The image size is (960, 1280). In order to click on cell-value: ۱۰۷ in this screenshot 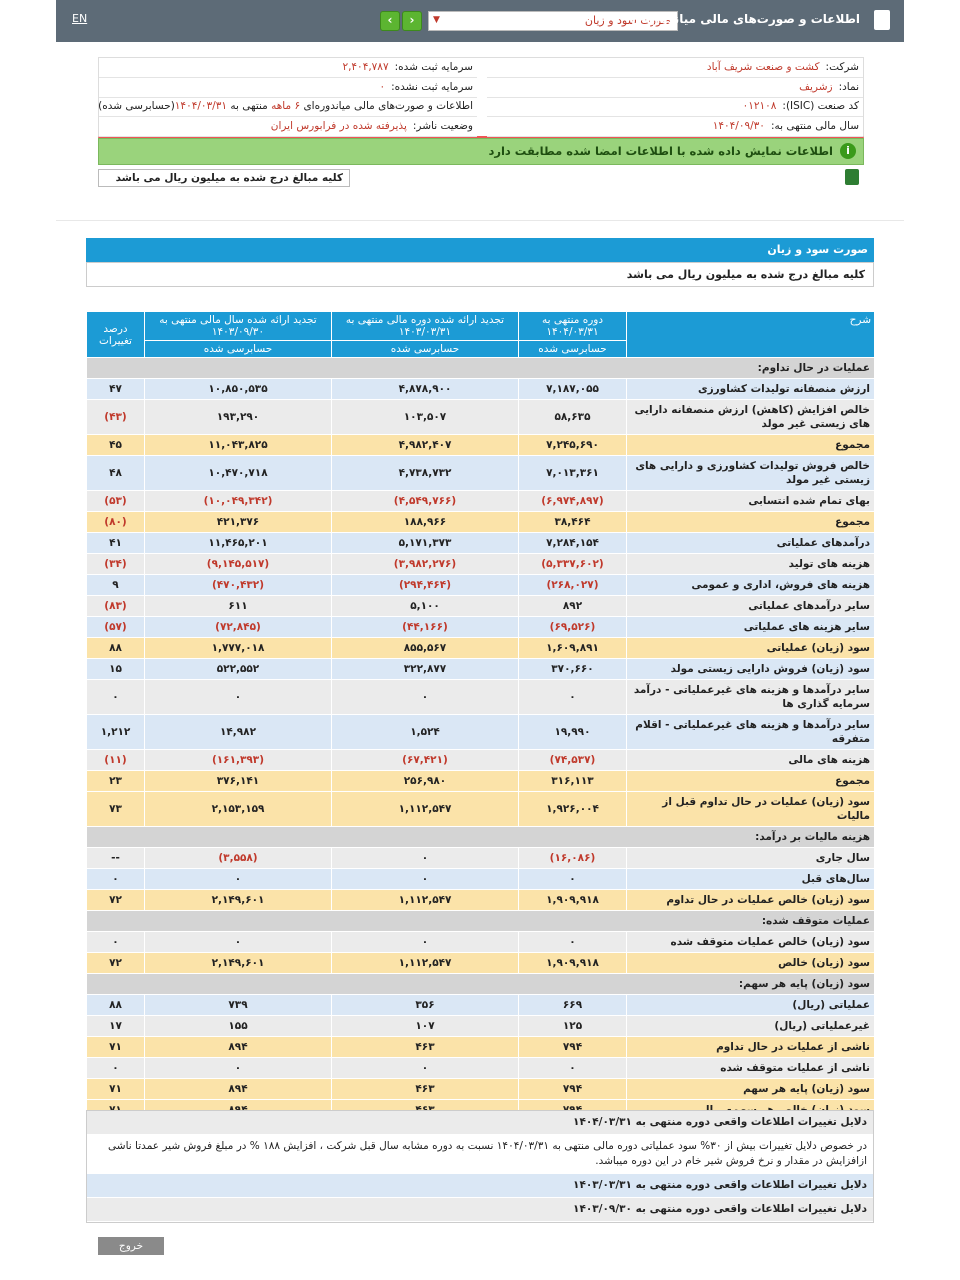, I will do `click(425, 1026)`.